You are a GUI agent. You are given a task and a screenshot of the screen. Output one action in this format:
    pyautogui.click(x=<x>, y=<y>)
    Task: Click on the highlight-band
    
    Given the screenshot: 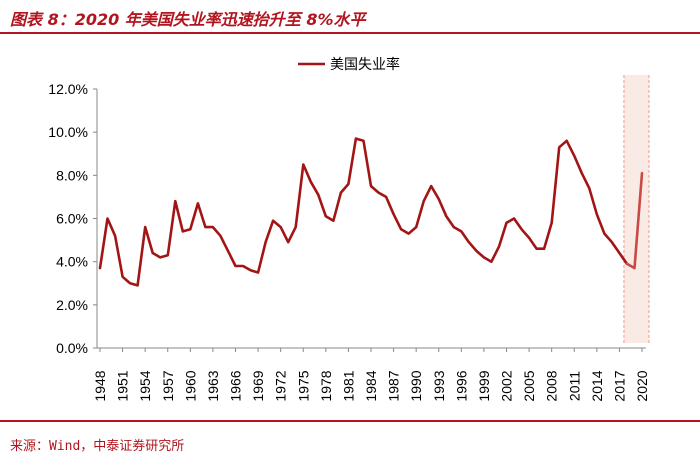 What is the action you would take?
    pyautogui.click(x=636, y=209)
    